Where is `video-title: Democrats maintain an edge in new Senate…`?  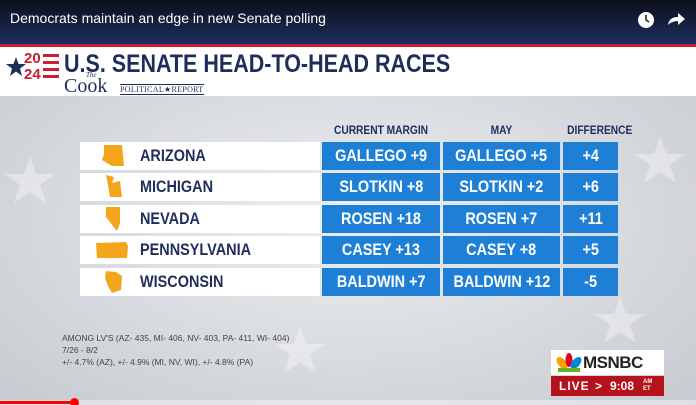
video-title: Democrats maintain an edge in new Senate… is located at coordinates (168, 18).